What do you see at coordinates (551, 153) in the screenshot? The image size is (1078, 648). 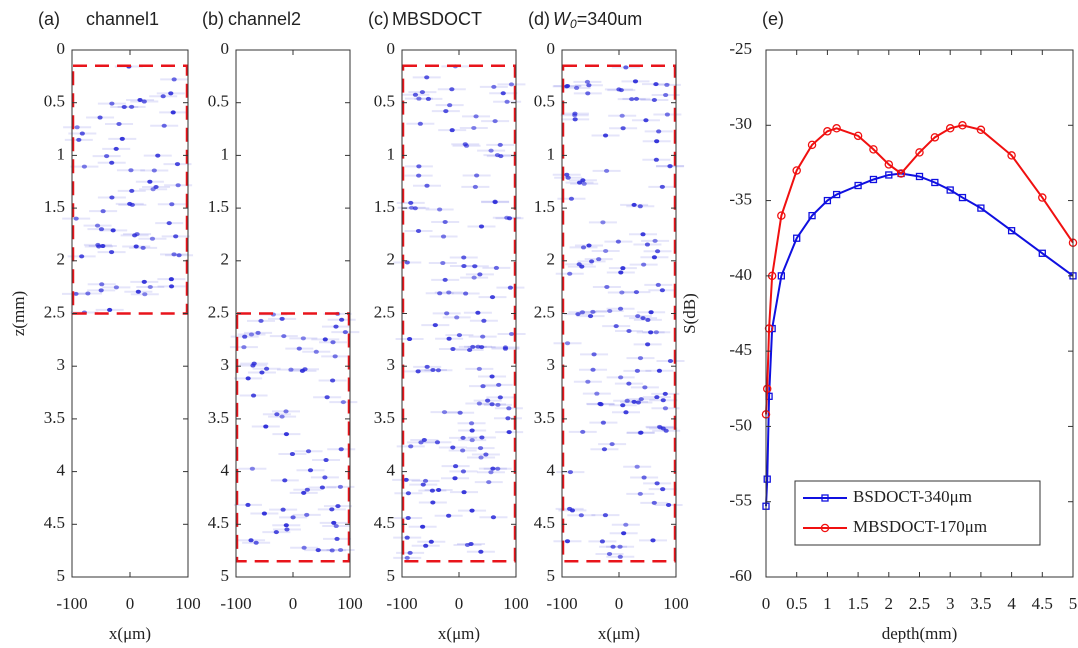 I see `y-tick-label: 1` at bounding box center [551, 153].